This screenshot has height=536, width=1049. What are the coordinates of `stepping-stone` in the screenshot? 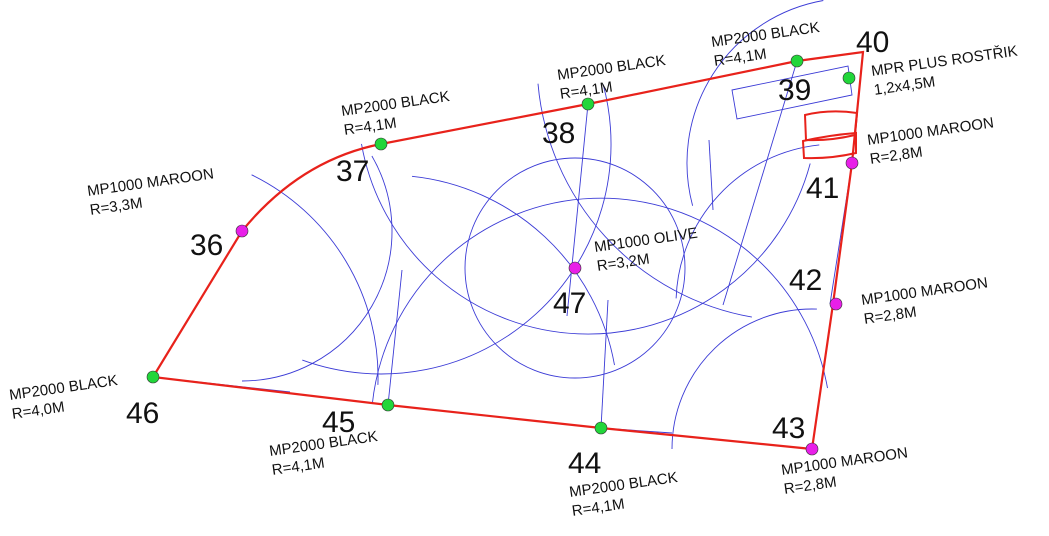 It's located at (829, 145).